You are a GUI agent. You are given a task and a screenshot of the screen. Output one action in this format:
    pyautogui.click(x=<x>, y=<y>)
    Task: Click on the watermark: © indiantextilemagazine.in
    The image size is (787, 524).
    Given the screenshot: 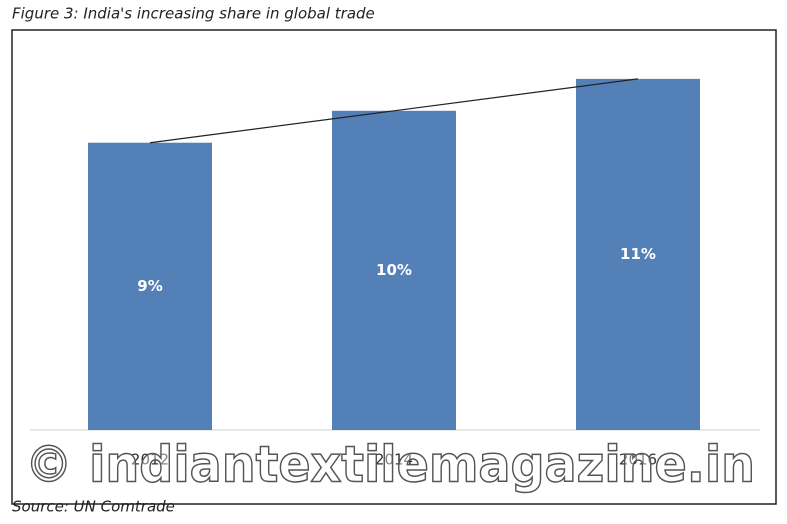 What is the action you would take?
    pyautogui.click(x=390, y=465)
    